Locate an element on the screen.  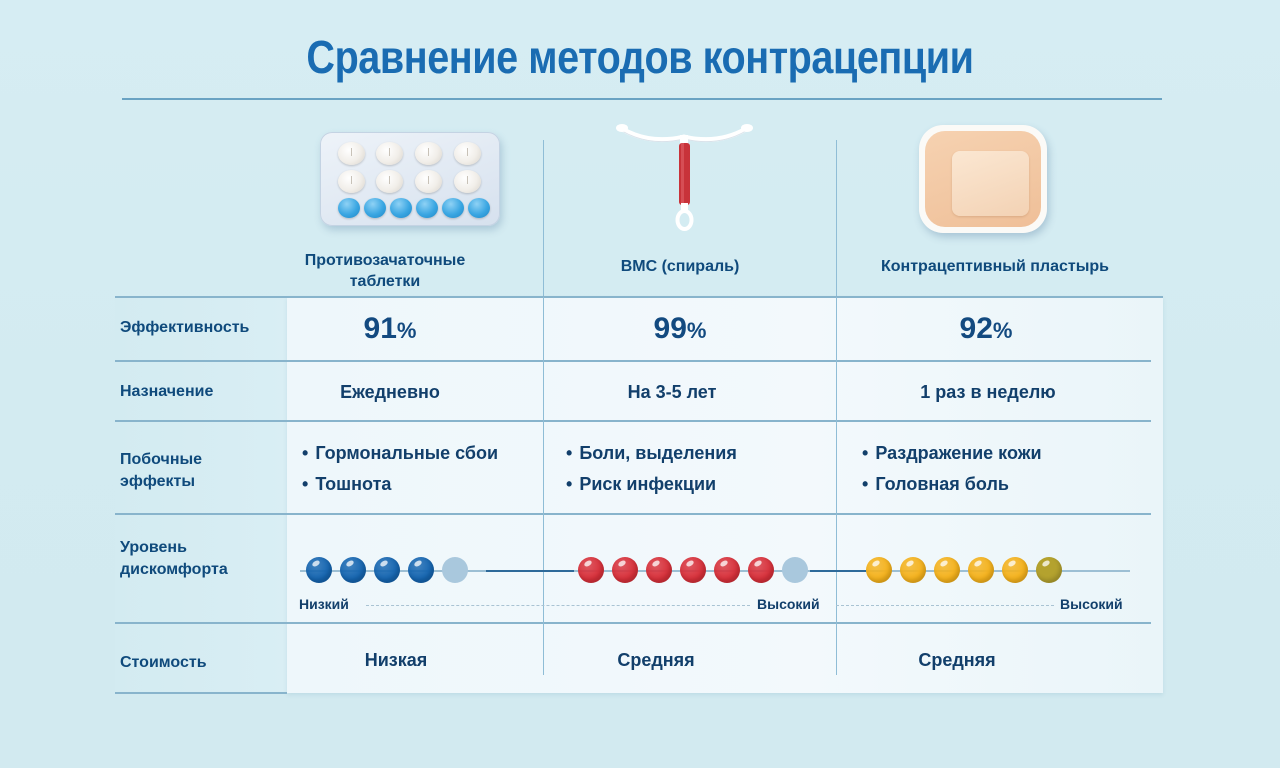
list-item: Боли, выделения is located at coordinates (651, 453).